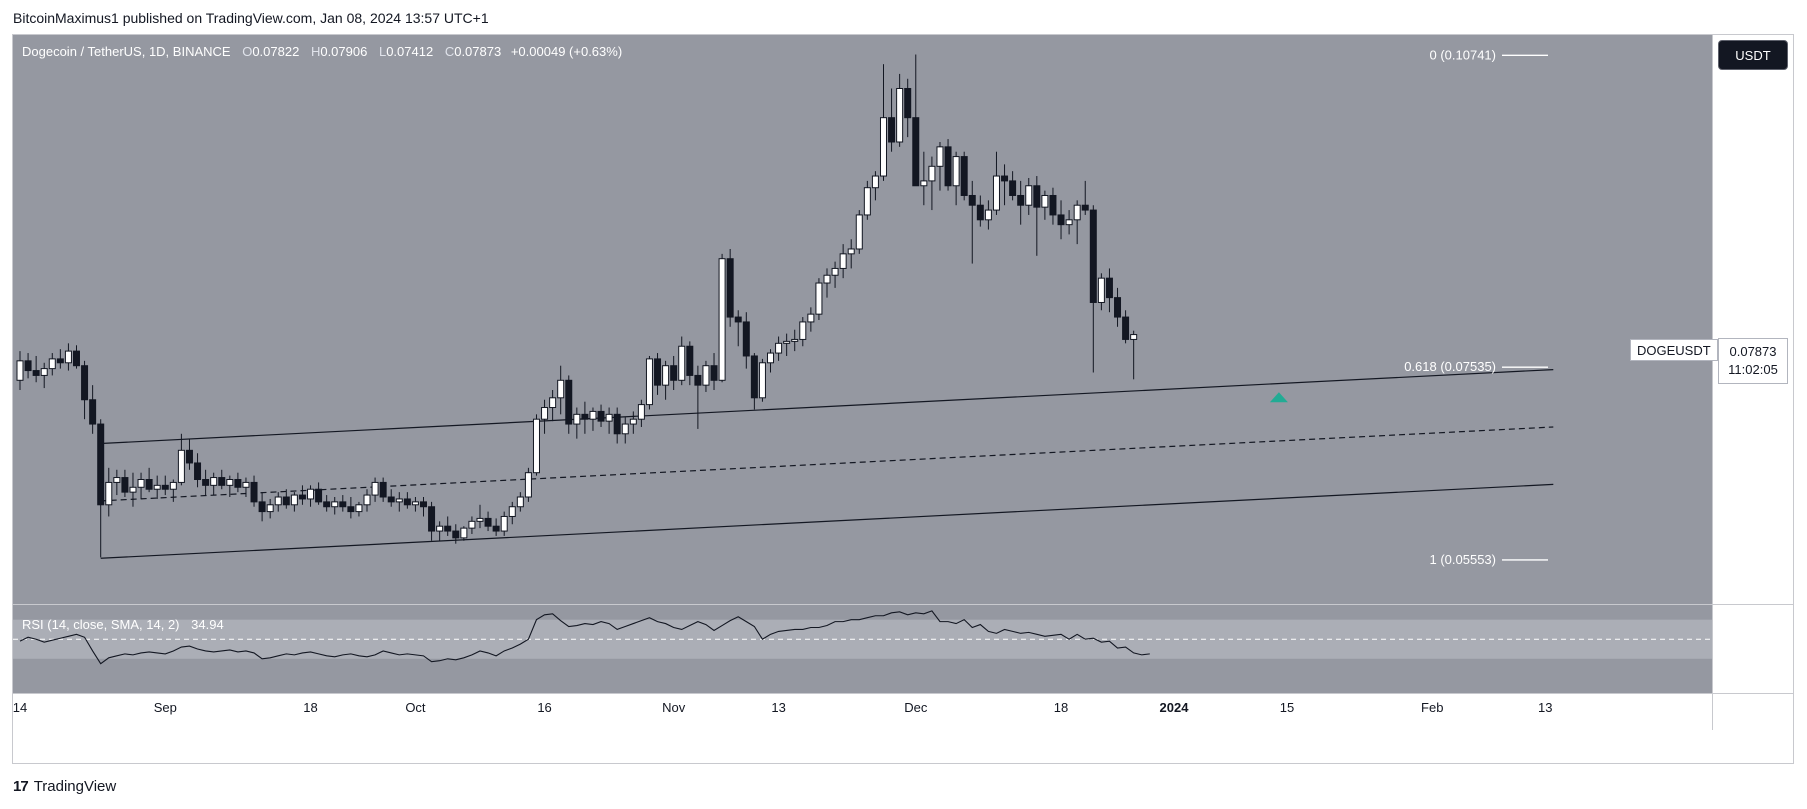 The image size is (1807, 809). I want to click on fib-level-label: 1 (0.05553), so click(1463, 559).